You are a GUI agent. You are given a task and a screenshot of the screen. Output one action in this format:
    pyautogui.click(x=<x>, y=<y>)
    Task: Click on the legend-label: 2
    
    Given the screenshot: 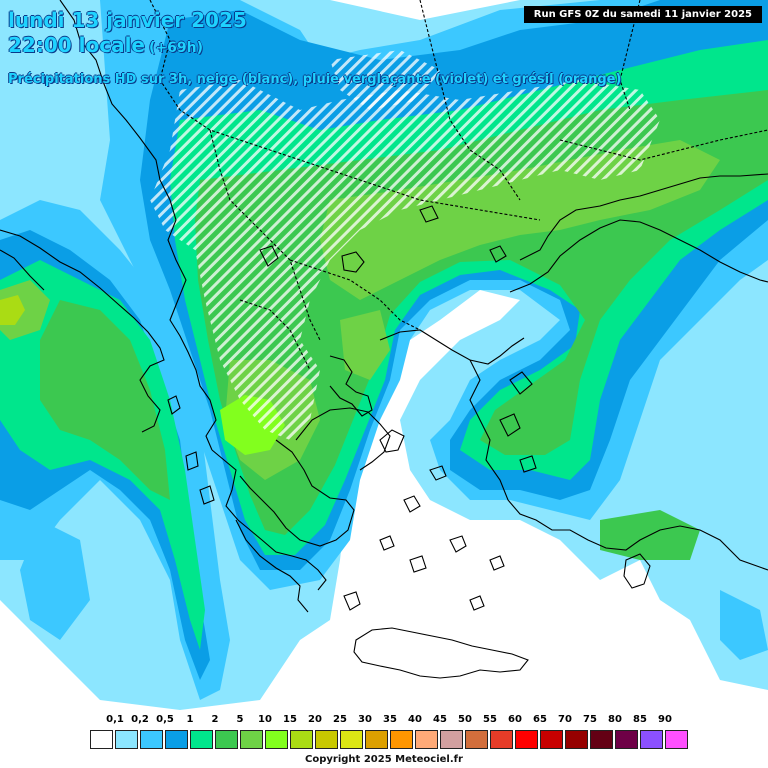 What is the action you would take?
    pyautogui.click(x=215, y=719)
    